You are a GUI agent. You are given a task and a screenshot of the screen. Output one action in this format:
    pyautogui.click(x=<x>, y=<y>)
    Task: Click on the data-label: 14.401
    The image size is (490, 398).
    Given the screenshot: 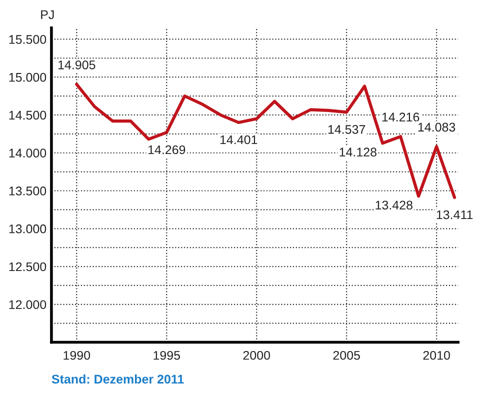 What is the action you would take?
    pyautogui.click(x=239, y=139)
    